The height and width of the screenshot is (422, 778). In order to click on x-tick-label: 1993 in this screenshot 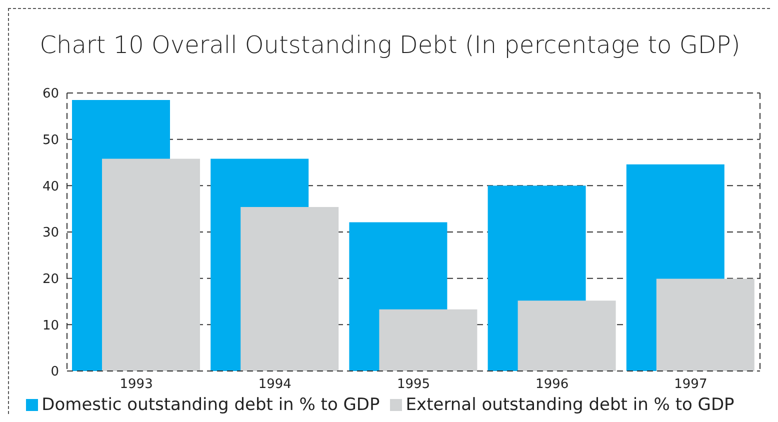, I will do `click(136, 384)`.